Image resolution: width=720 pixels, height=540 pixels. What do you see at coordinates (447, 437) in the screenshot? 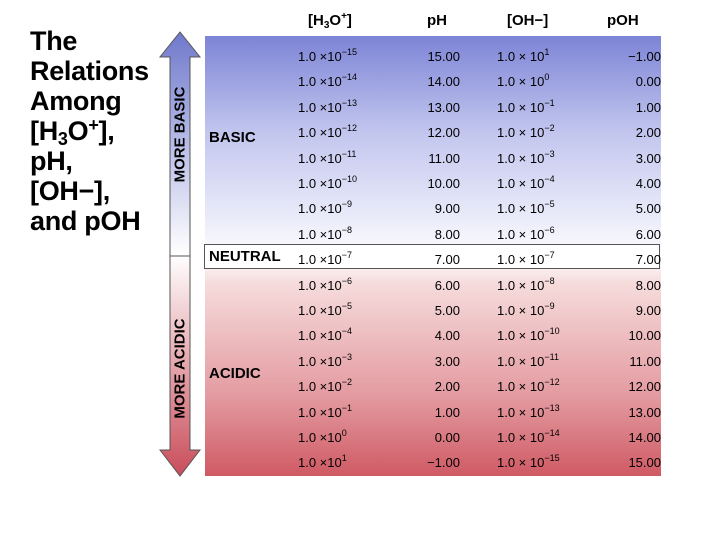
I see `ph-cell: 0.00` at bounding box center [447, 437].